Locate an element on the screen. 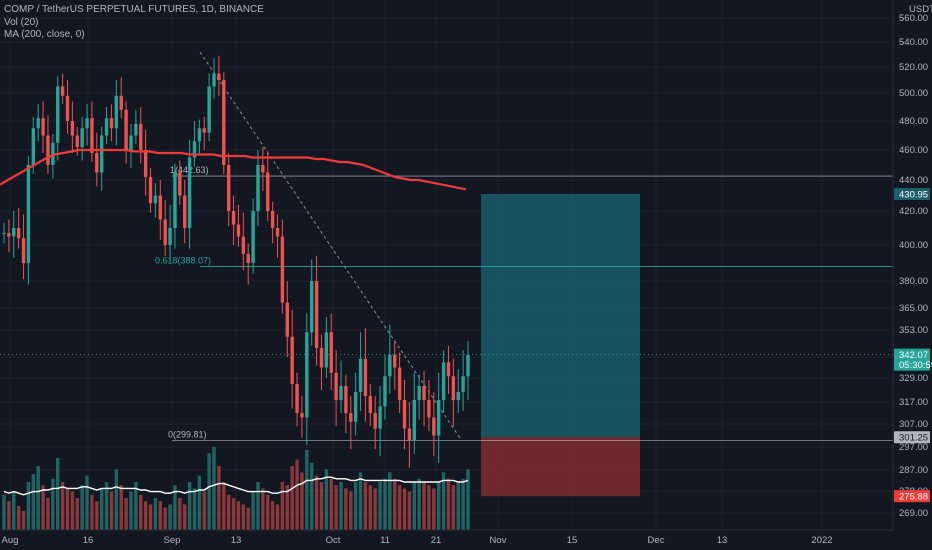 The height and width of the screenshot is (550, 932). stop-badge: 275.88 is located at coordinates (913, 497).